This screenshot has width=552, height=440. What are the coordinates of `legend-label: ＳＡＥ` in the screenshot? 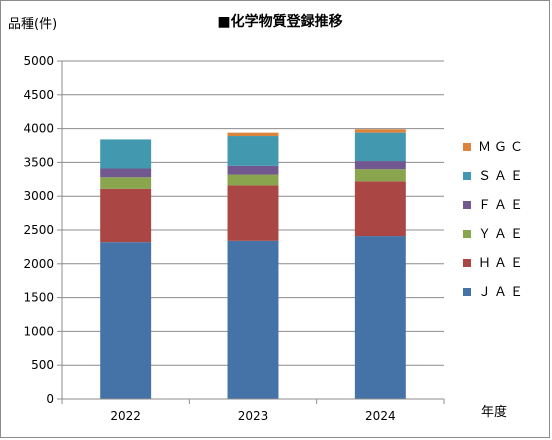 It's located at (502, 176).